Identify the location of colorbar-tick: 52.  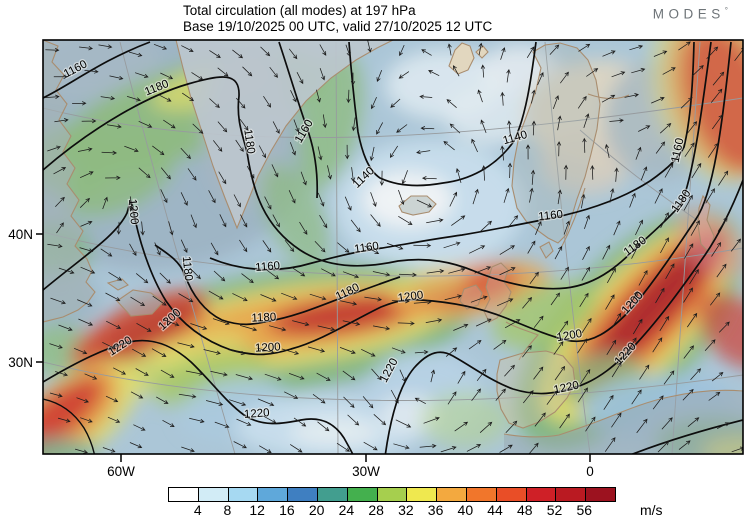
(554, 509).